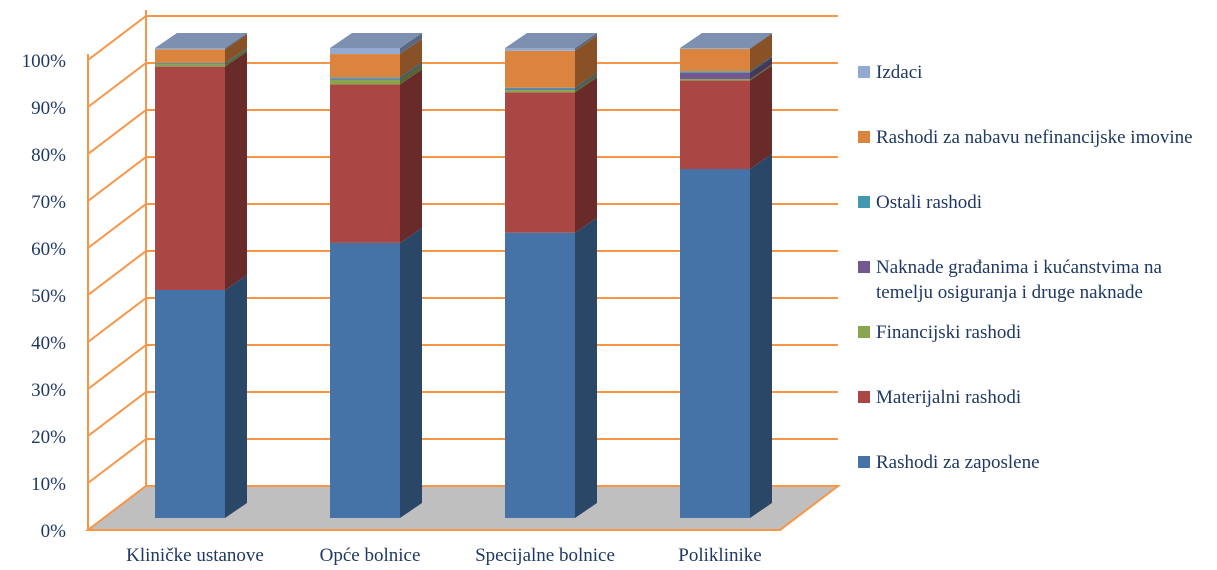 The width and height of the screenshot is (1217, 570). I want to click on legend-label: Ostali rashodi, so click(929, 202).